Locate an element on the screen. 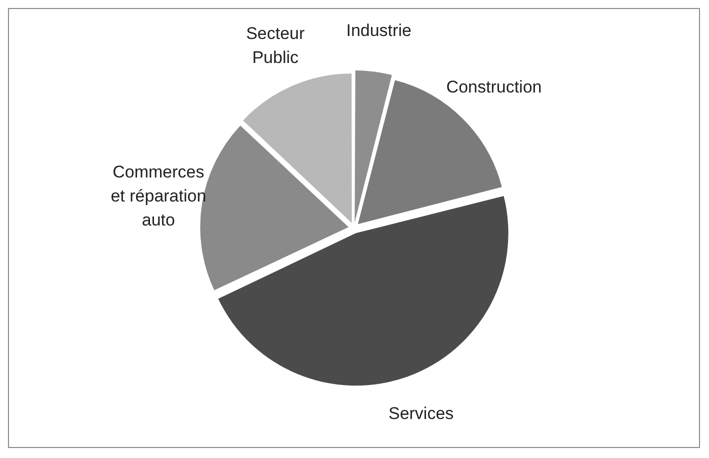  slice-label: Secteur Public is located at coordinates (275, 45).